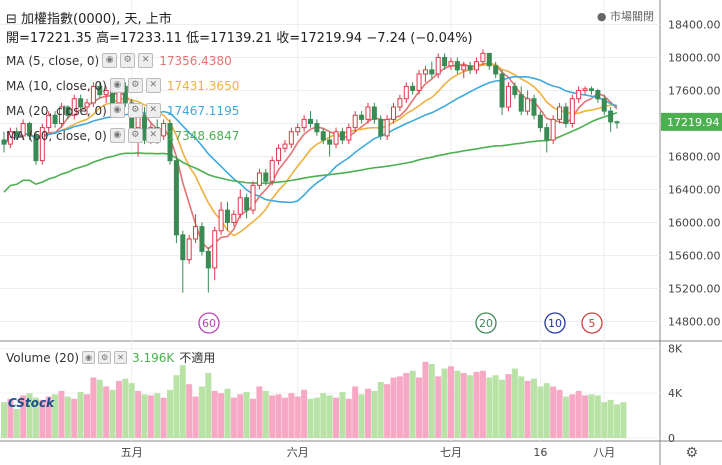 The height and width of the screenshot is (465, 722). What do you see at coordinates (675, 393) in the screenshot?
I see `volume-tick-label: 4K` at bounding box center [675, 393].